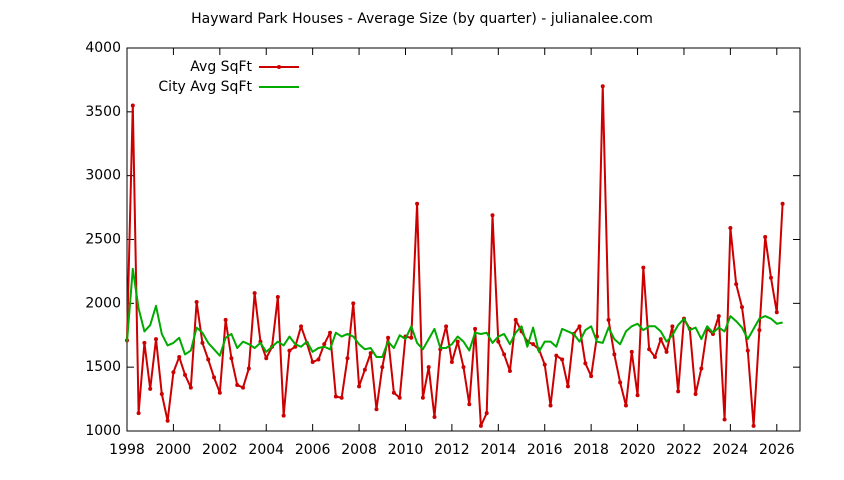 The height and width of the screenshot is (480, 844). What do you see at coordinates (279, 67) in the screenshot?
I see `legend-marker` at bounding box center [279, 67].